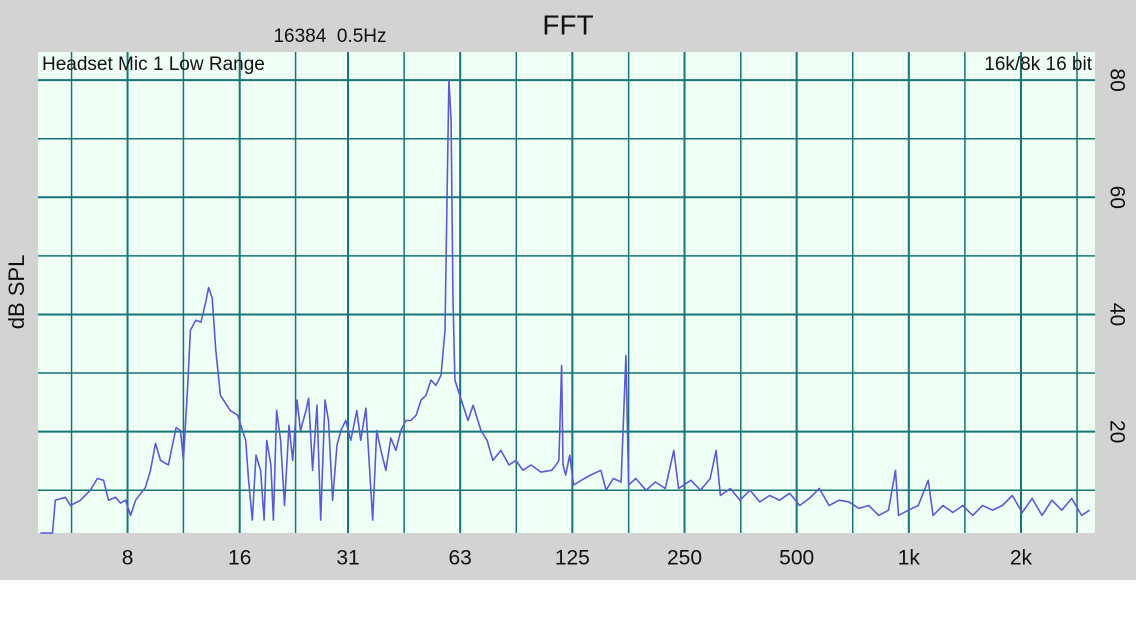 Image resolution: width=1136 pixels, height=640 pixels. Describe the element at coordinates (567, 24) in the screenshot. I see `chart-title: FFT` at that location.